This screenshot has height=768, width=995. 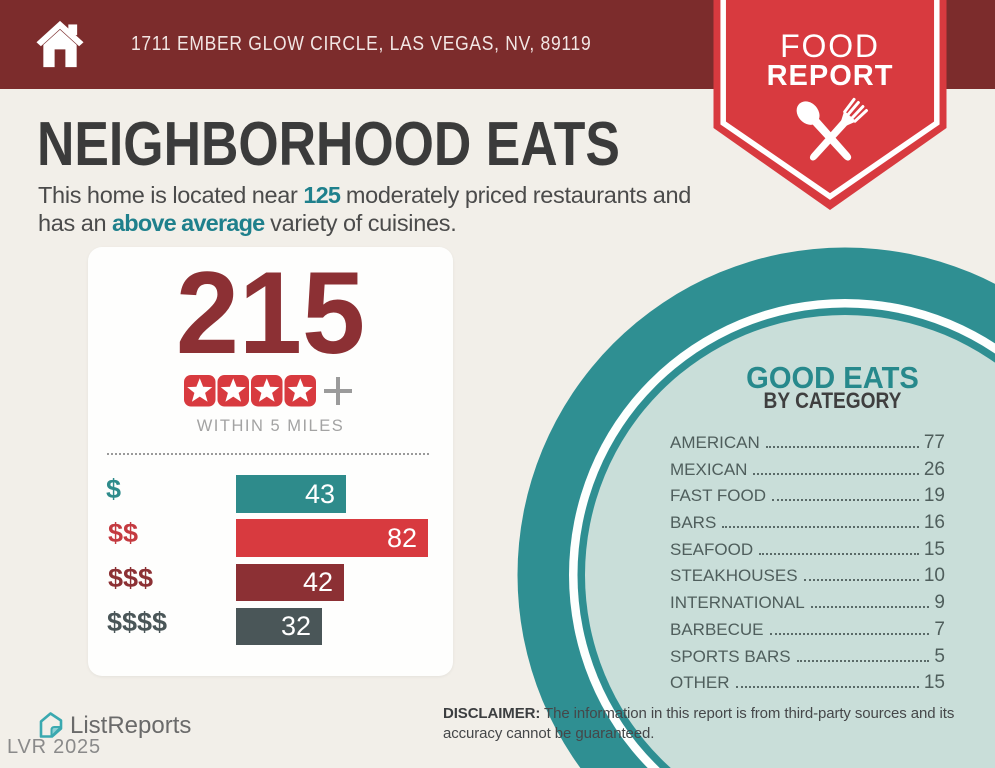 What do you see at coordinates (830, 76) in the screenshot?
I see `svg-text: REPORT` at bounding box center [830, 76].